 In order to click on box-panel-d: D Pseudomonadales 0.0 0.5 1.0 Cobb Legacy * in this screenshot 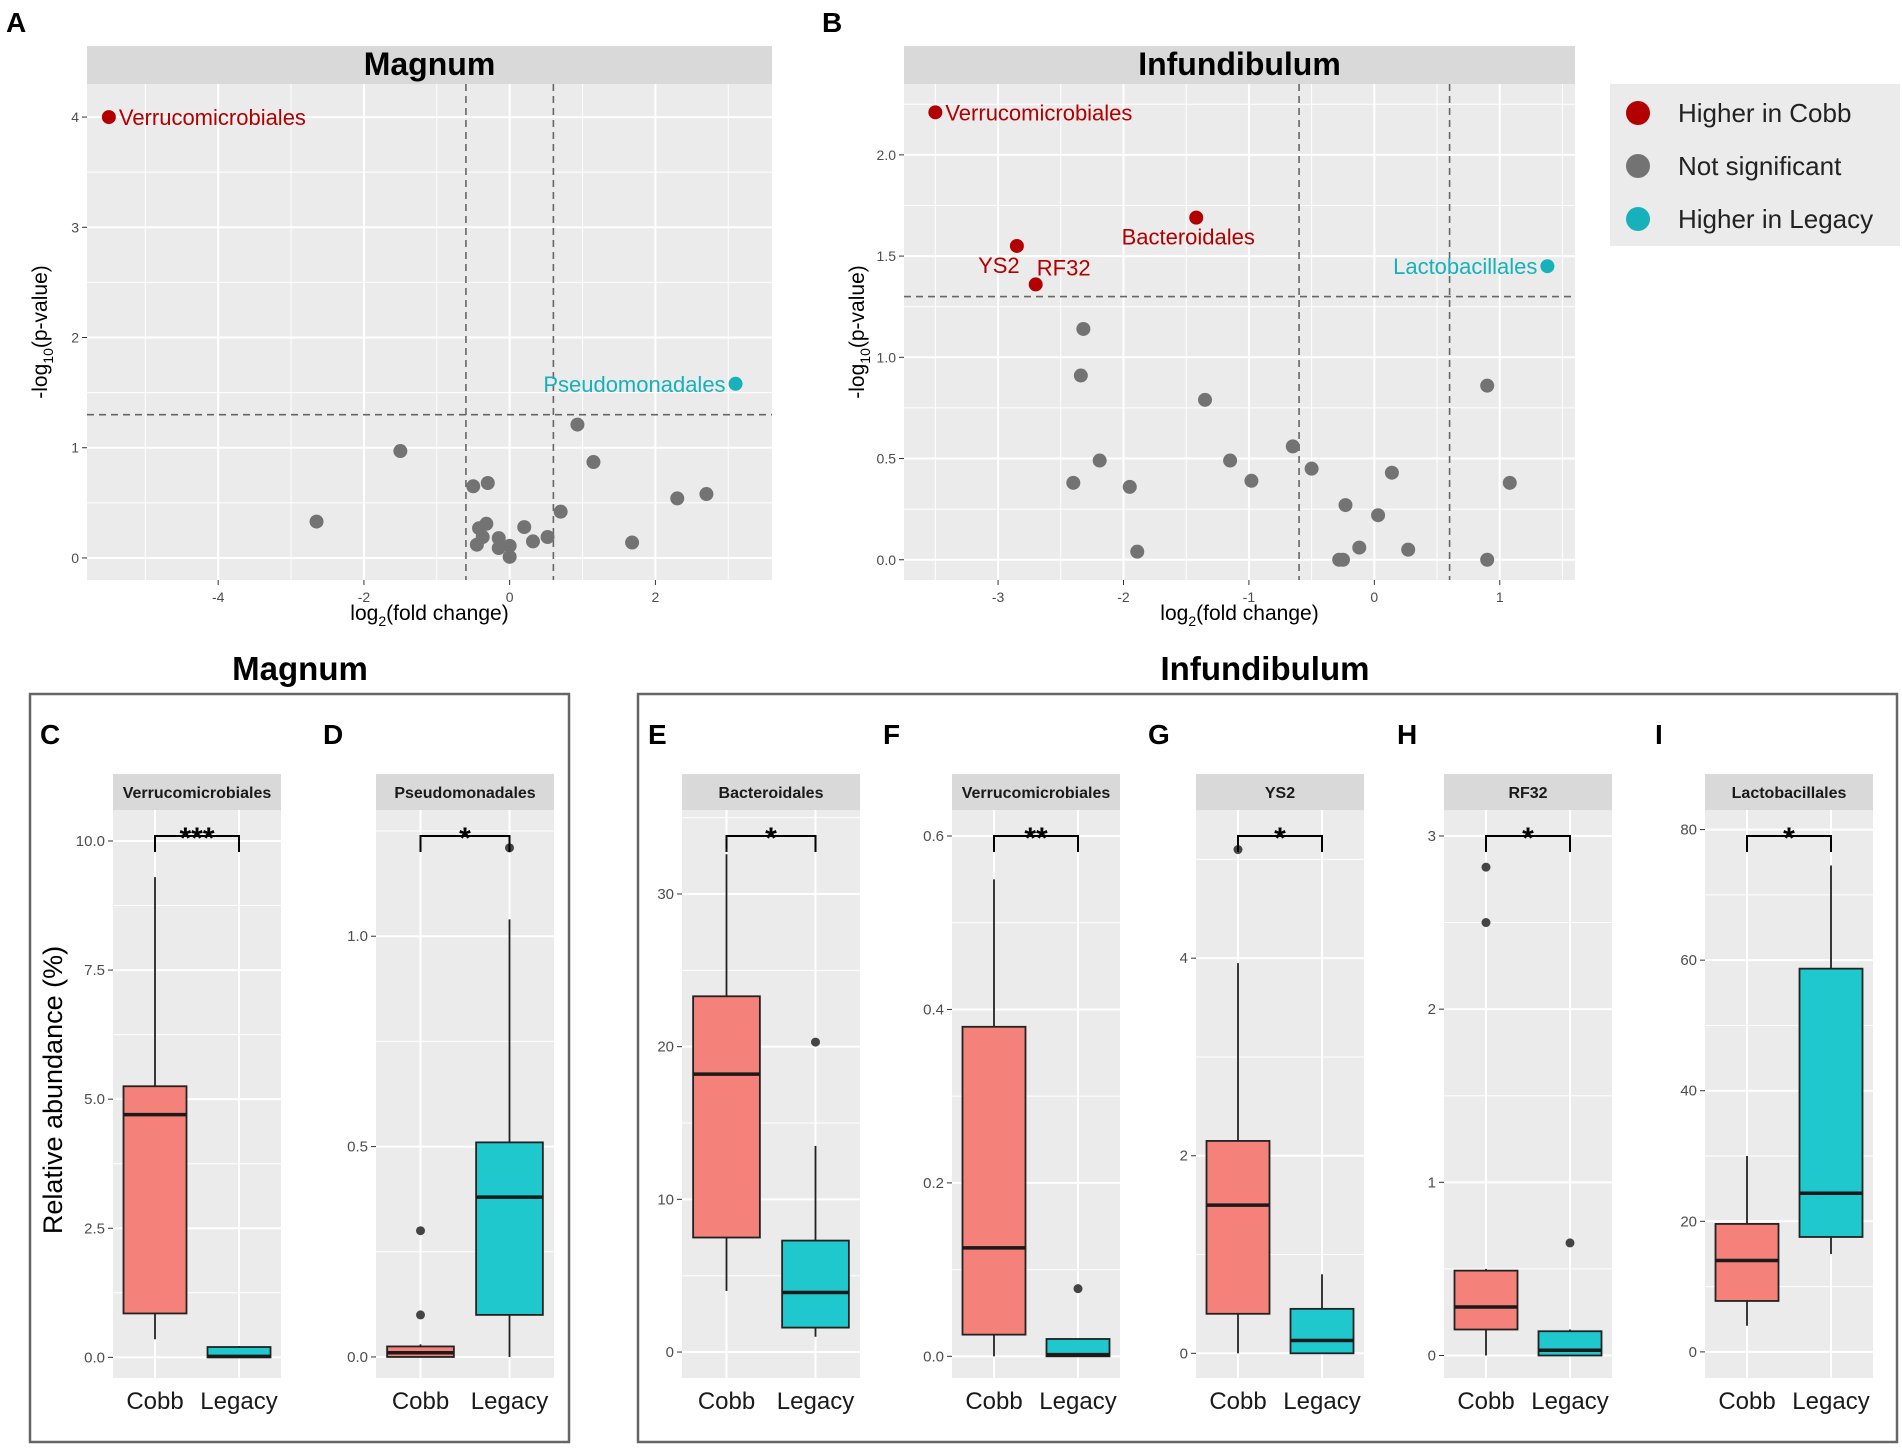, I will do `click(438, 1067)`.